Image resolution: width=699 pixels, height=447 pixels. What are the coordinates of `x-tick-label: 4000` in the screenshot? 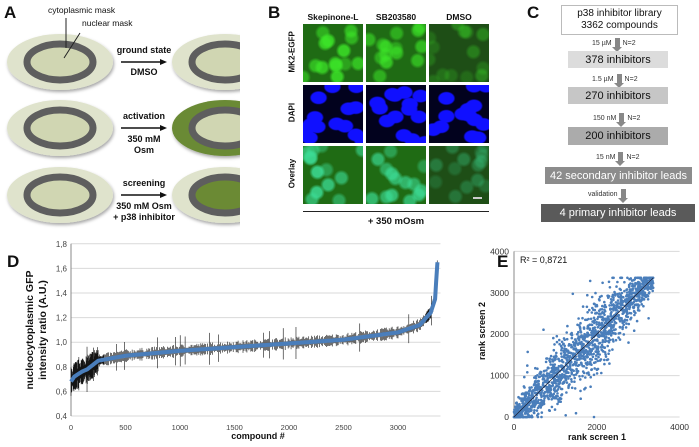 It's located at (679, 427).